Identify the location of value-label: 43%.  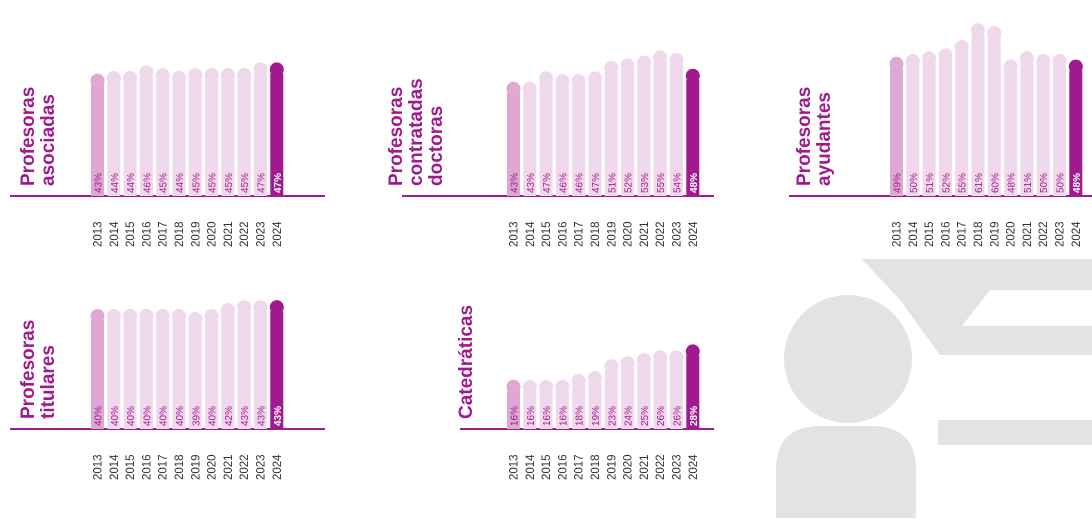
(99, 183).